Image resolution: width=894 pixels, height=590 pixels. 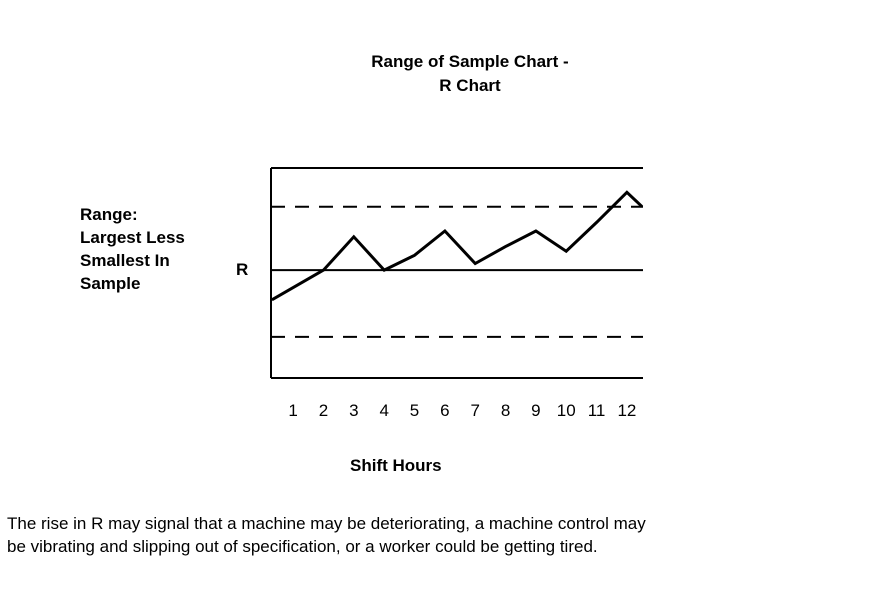 I want to click on y-label-line-3: Smallest In, so click(x=125, y=260).